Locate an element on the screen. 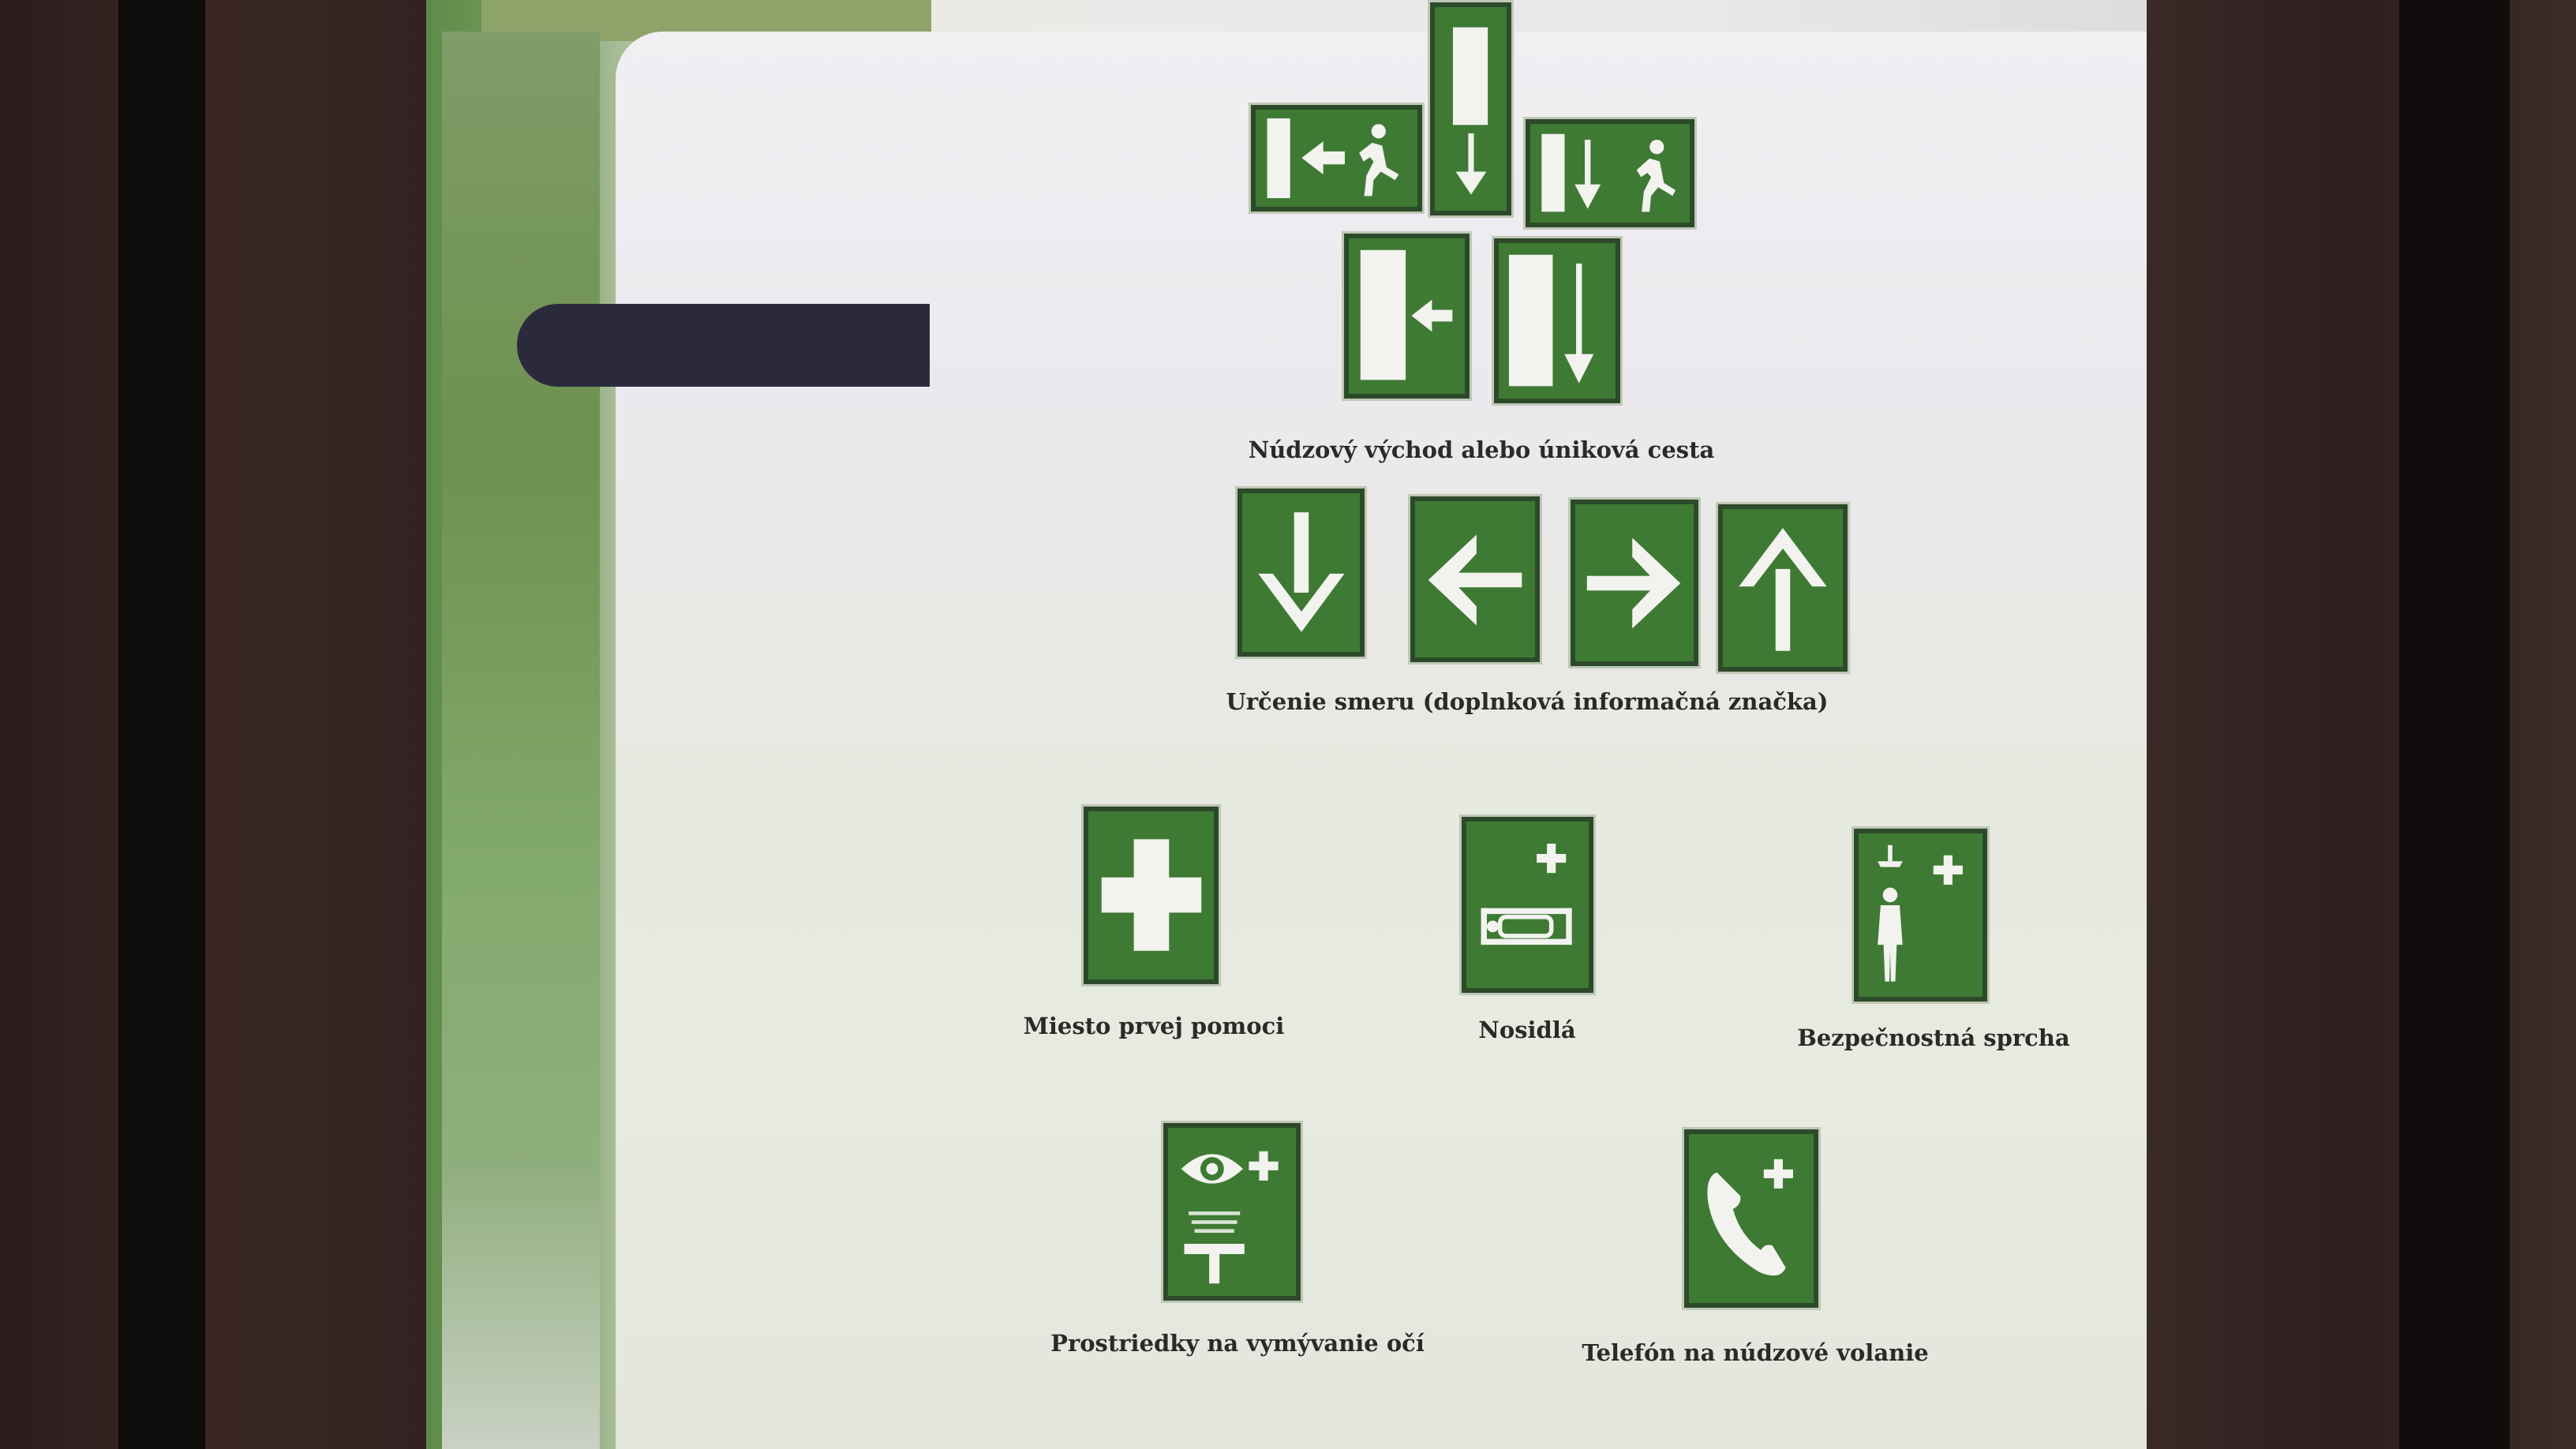  safety-shower-icon is located at coordinates (1920, 915).